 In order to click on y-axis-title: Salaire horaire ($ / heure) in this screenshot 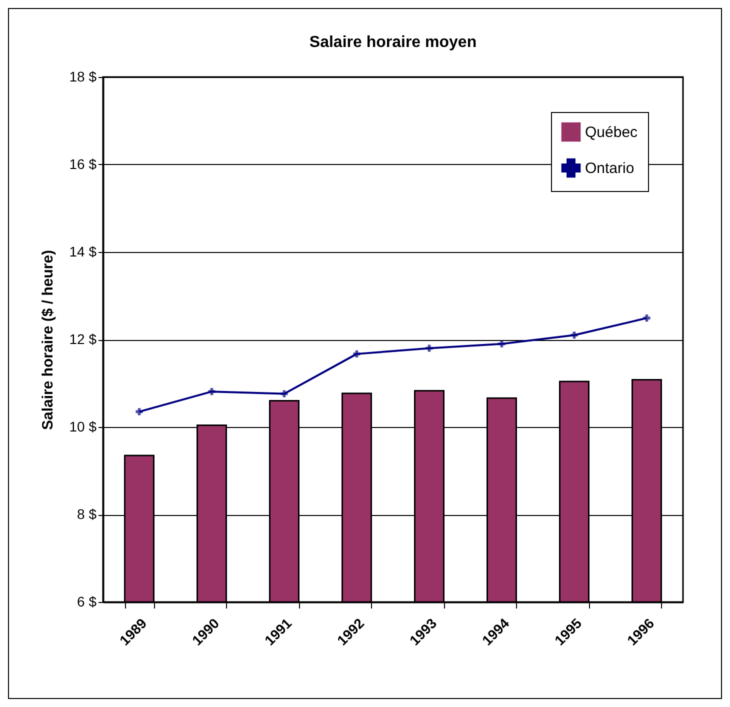, I will do `click(47, 340)`.